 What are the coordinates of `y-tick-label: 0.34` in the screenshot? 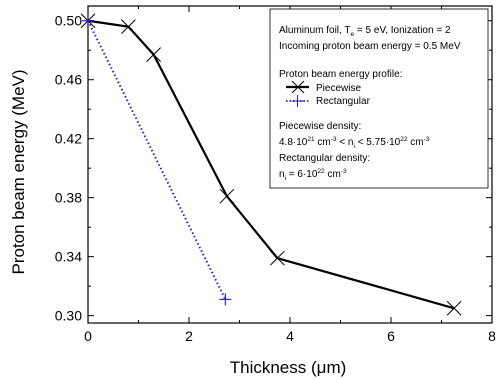 It's located at (68, 257).